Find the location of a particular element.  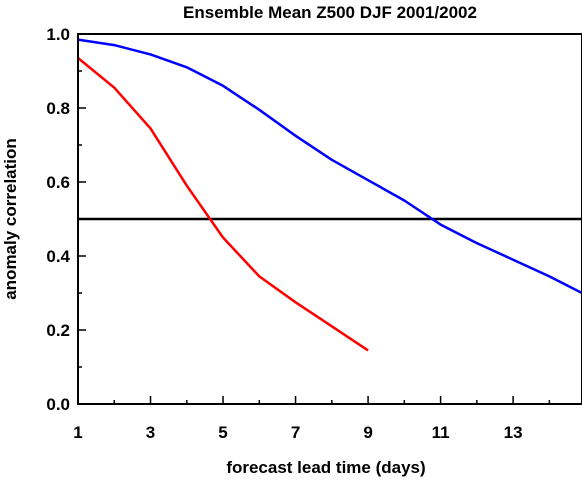

y-tick-label: 0.0 is located at coordinates (58, 404).